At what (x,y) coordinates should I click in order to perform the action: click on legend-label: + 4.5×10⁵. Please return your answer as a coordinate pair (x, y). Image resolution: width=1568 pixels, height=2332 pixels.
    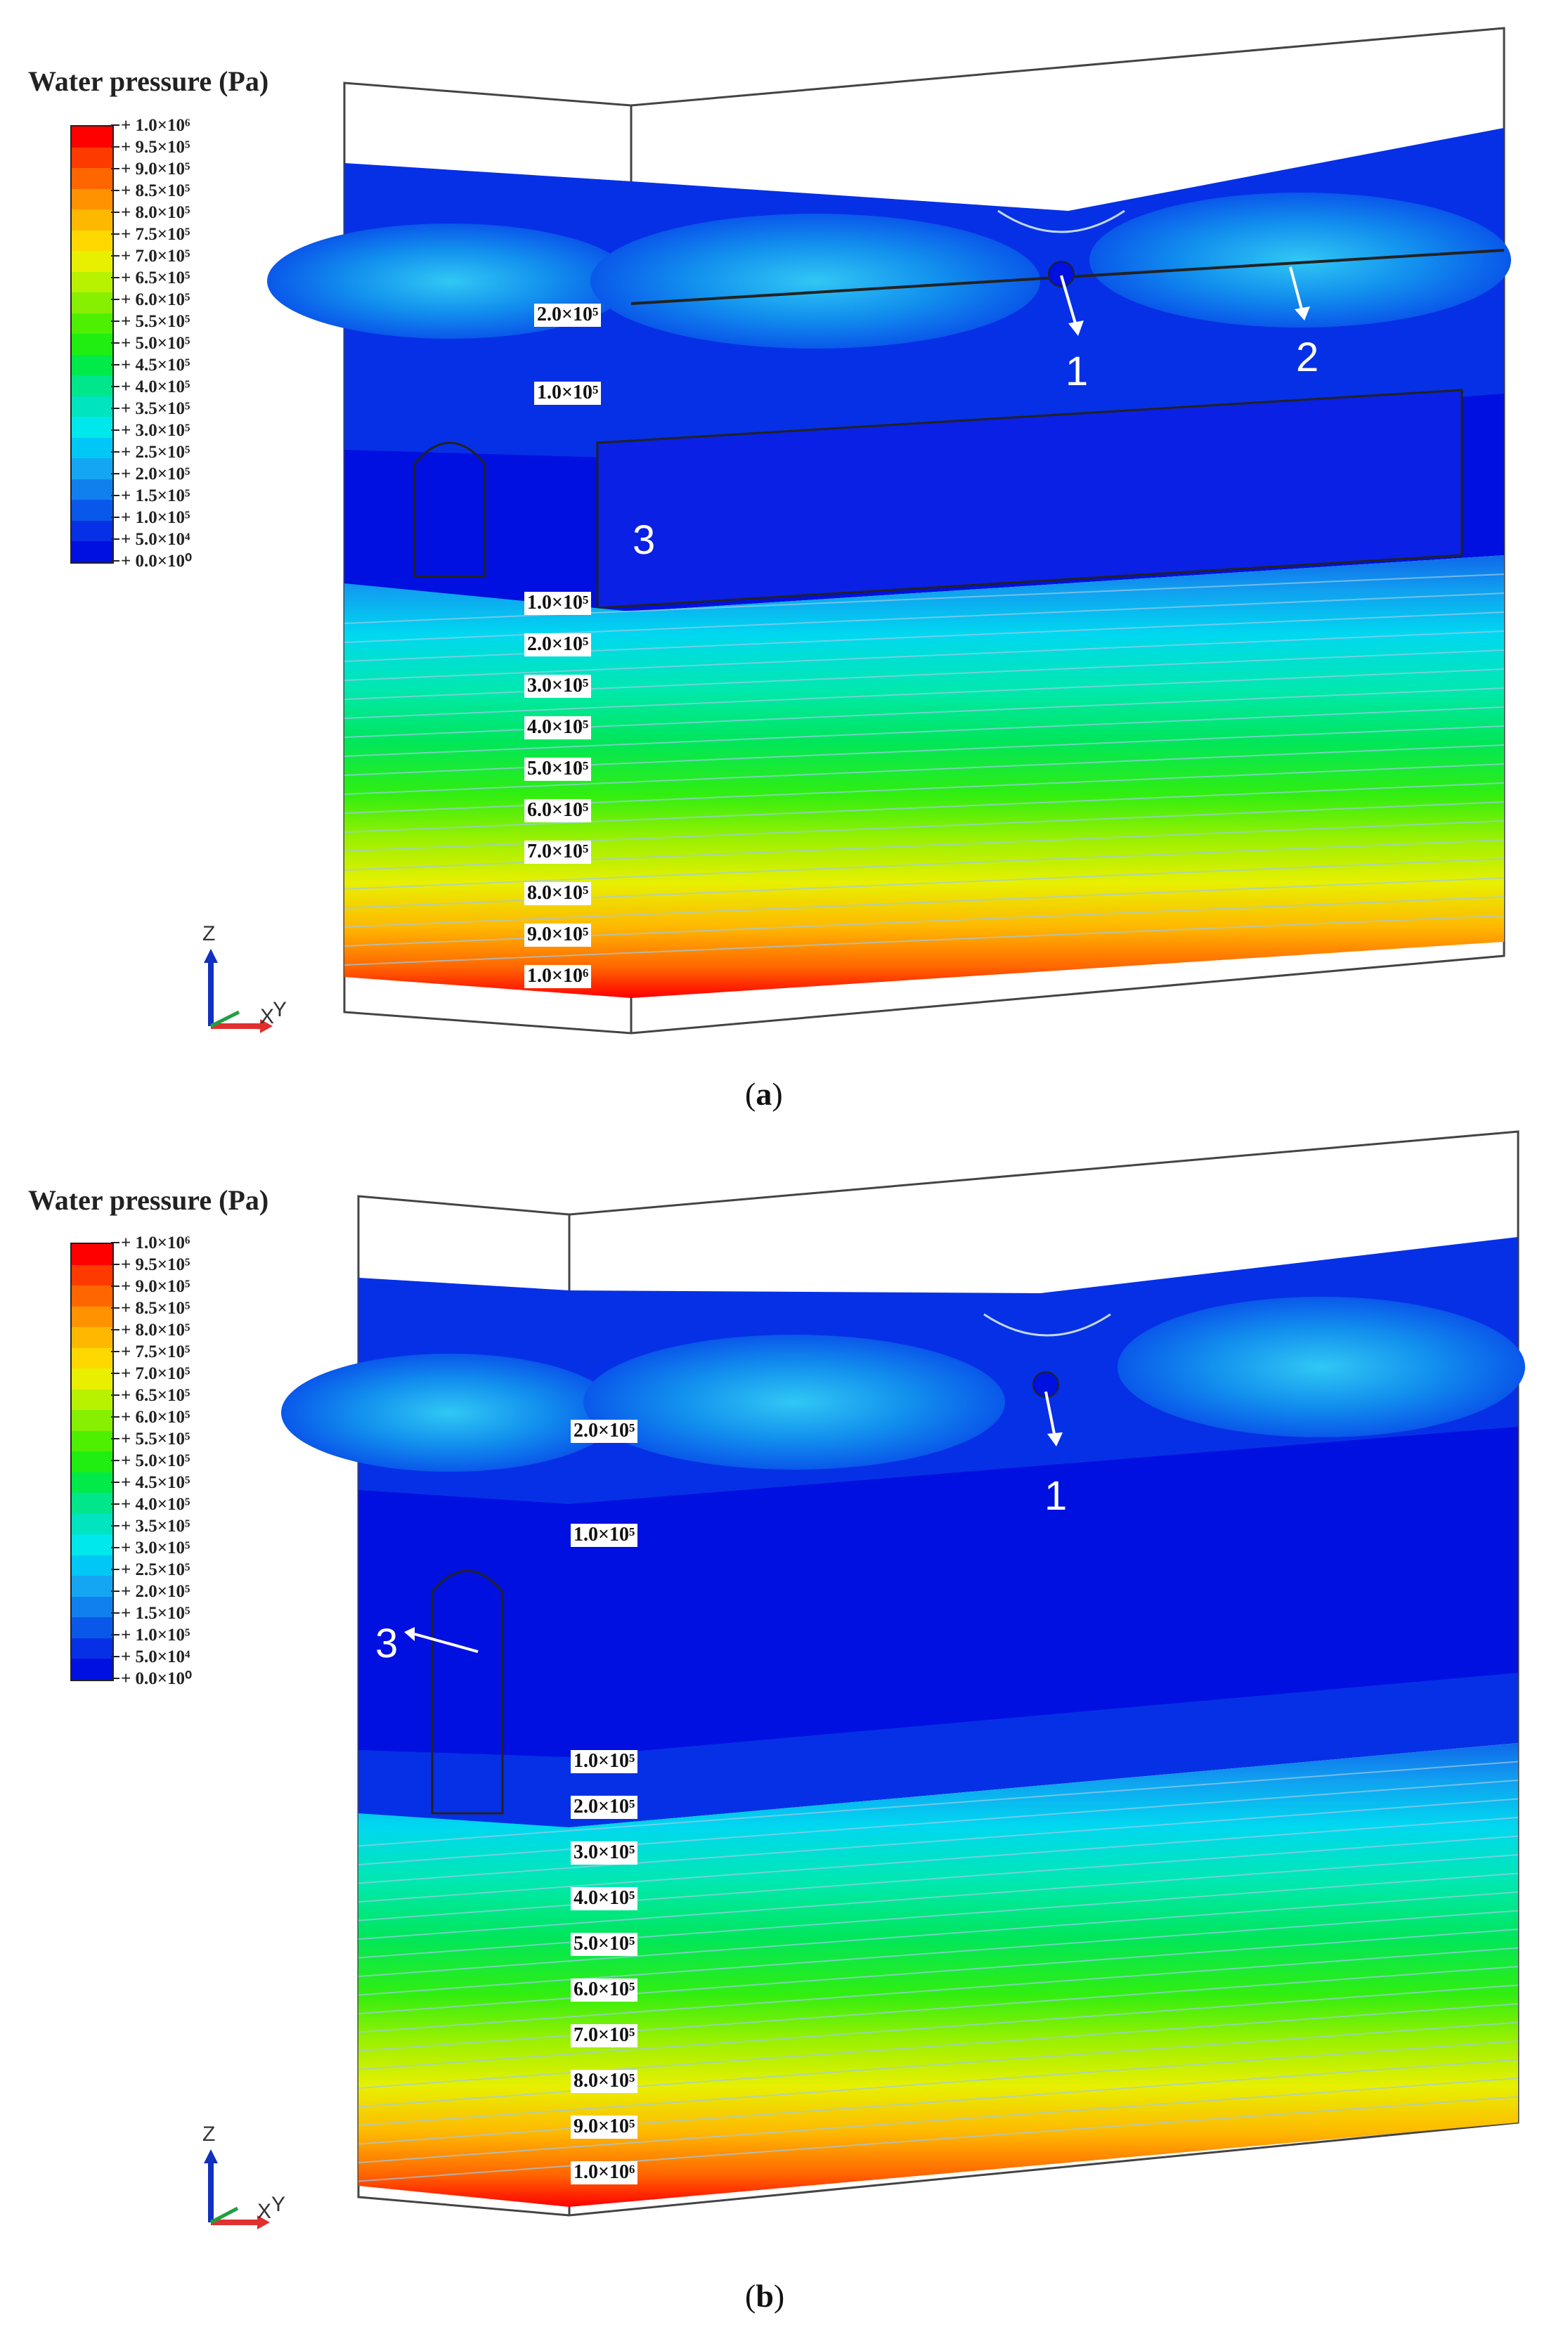
    Looking at the image, I should click on (155, 365).